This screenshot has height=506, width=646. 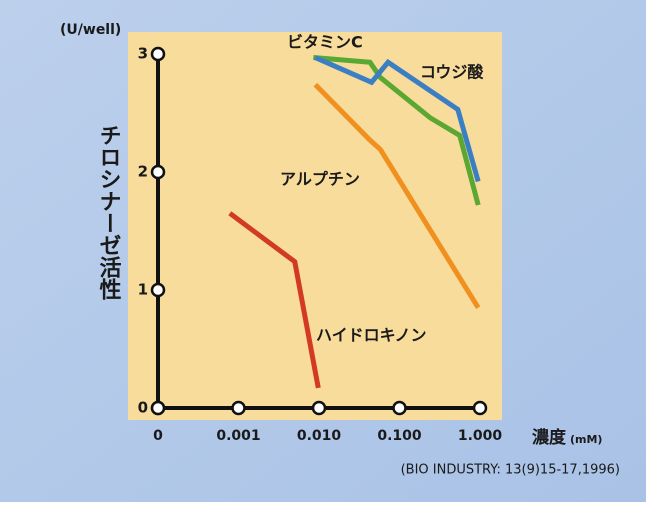 What do you see at coordinates (399, 436) in the screenshot?
I see `x-tick-label: 0.100` at bounding box center [399, 436].